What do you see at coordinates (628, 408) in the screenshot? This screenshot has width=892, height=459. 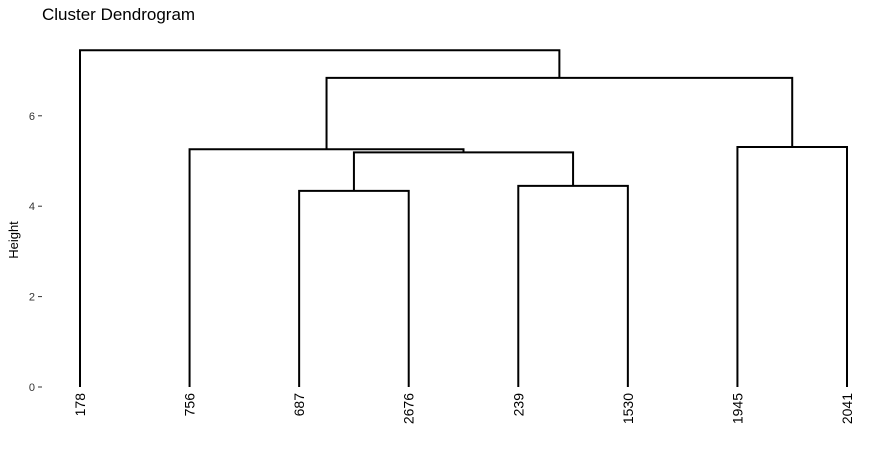 I see `leaf-label: 1530` at bounding box center [628, 408].